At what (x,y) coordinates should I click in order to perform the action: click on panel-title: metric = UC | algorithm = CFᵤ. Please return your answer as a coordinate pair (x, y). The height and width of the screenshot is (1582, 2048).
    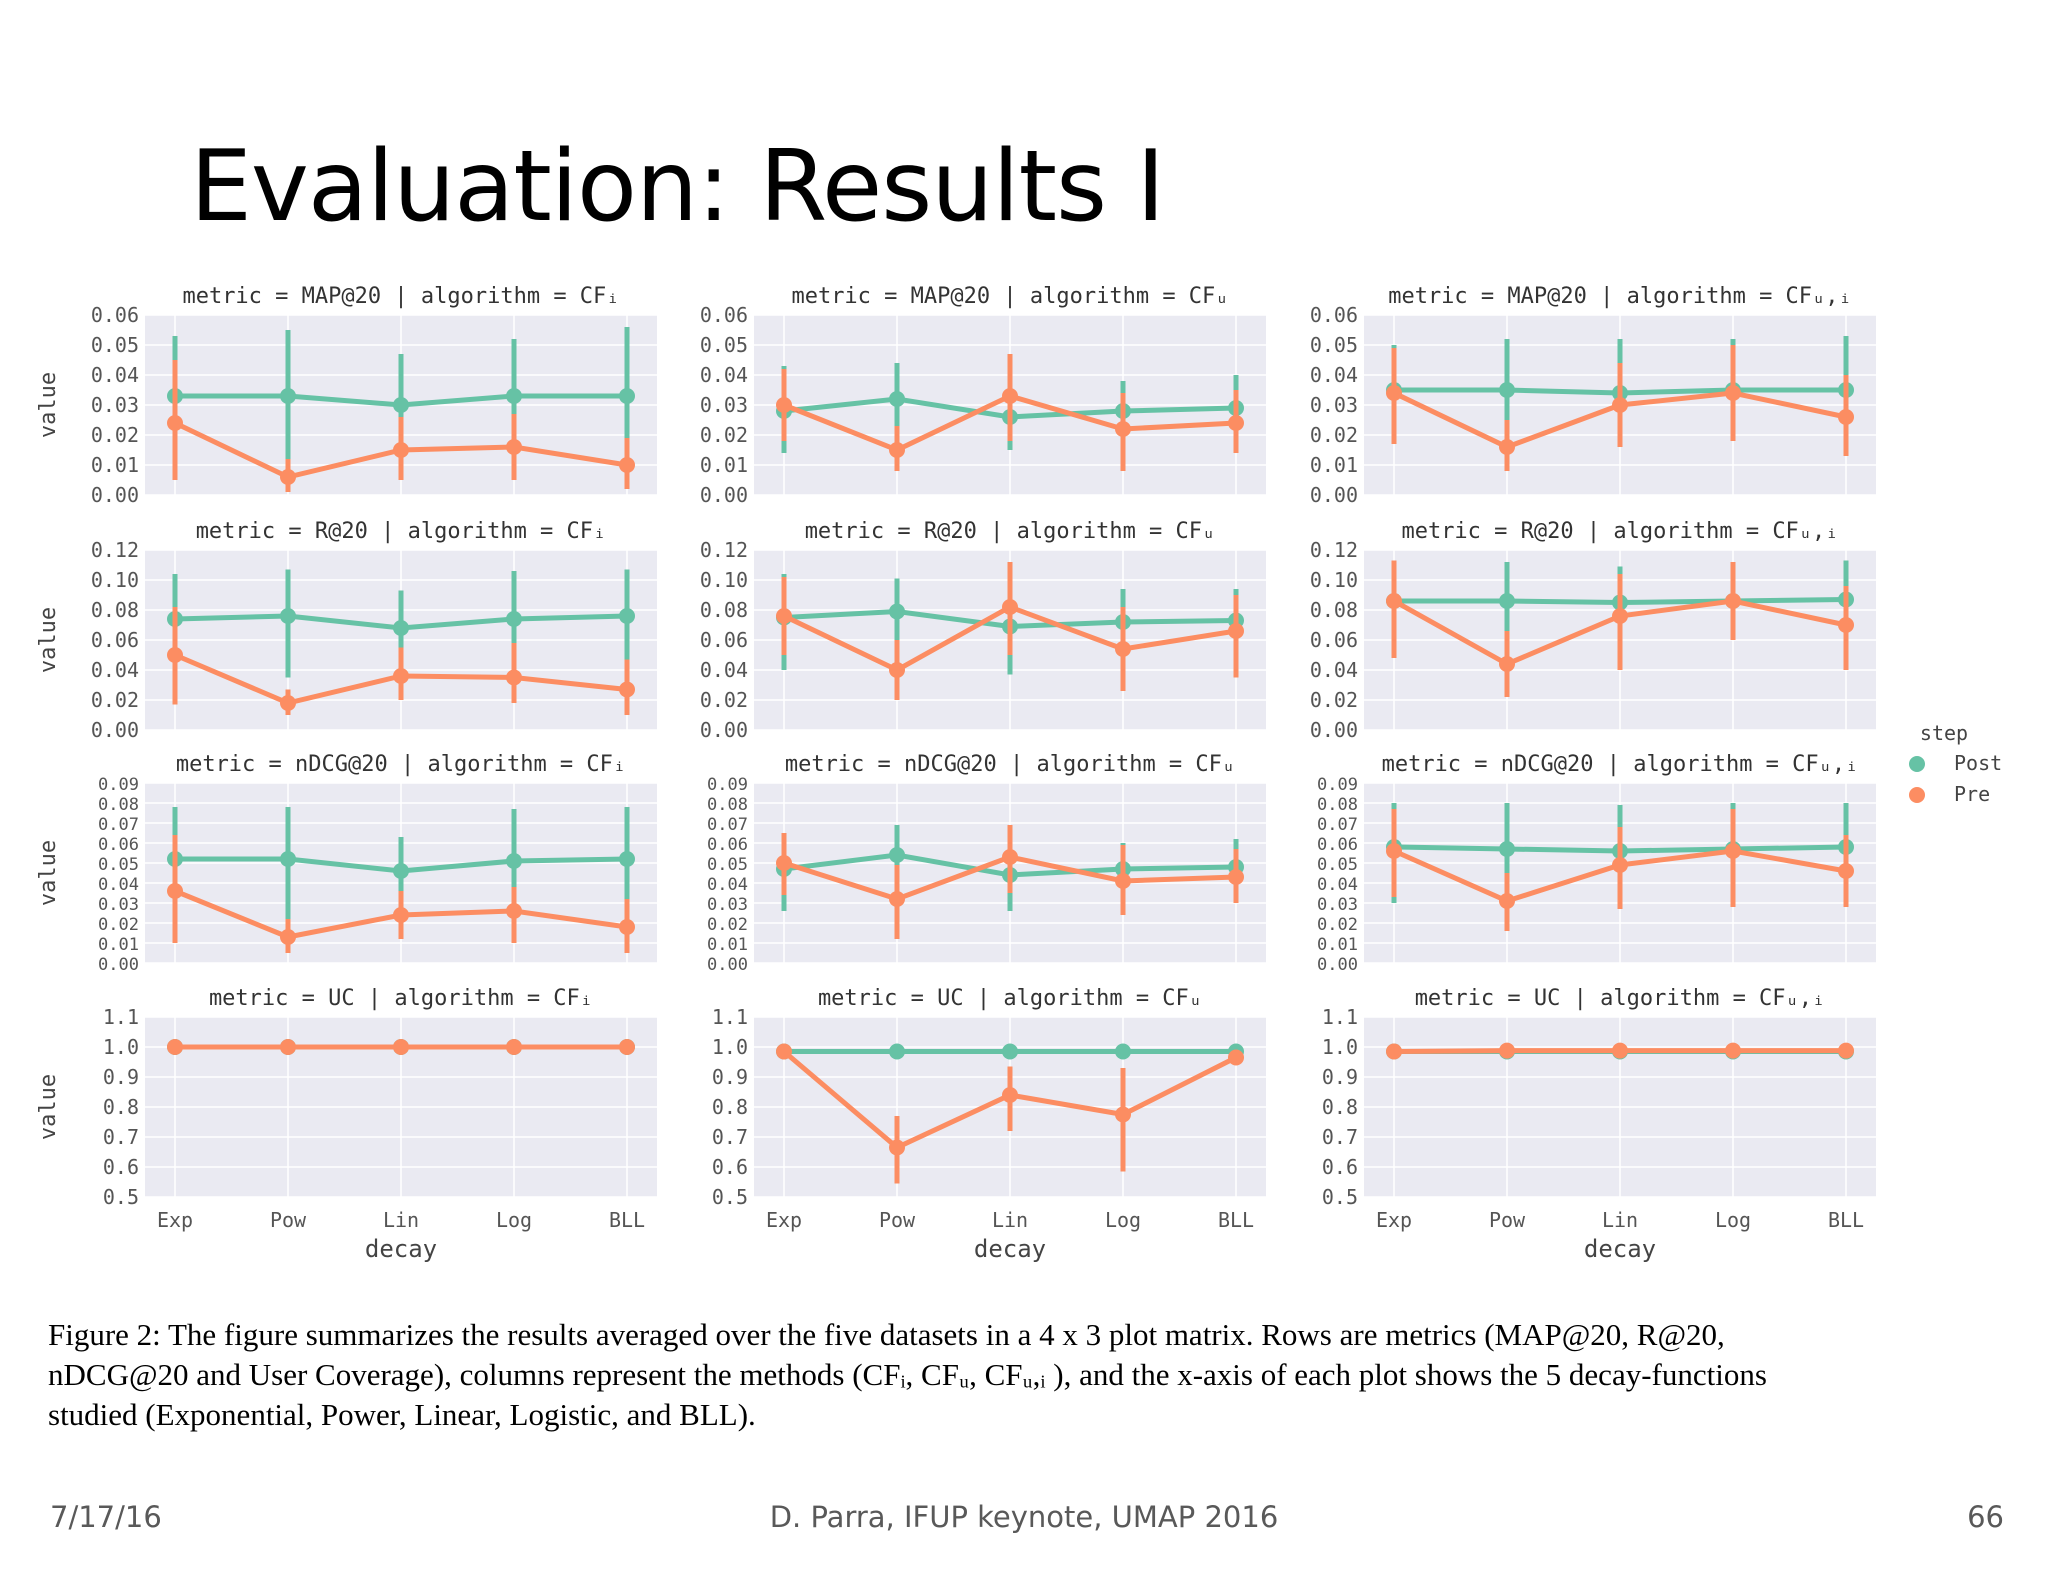
    Looking at the image, I should click on (1010, 998).